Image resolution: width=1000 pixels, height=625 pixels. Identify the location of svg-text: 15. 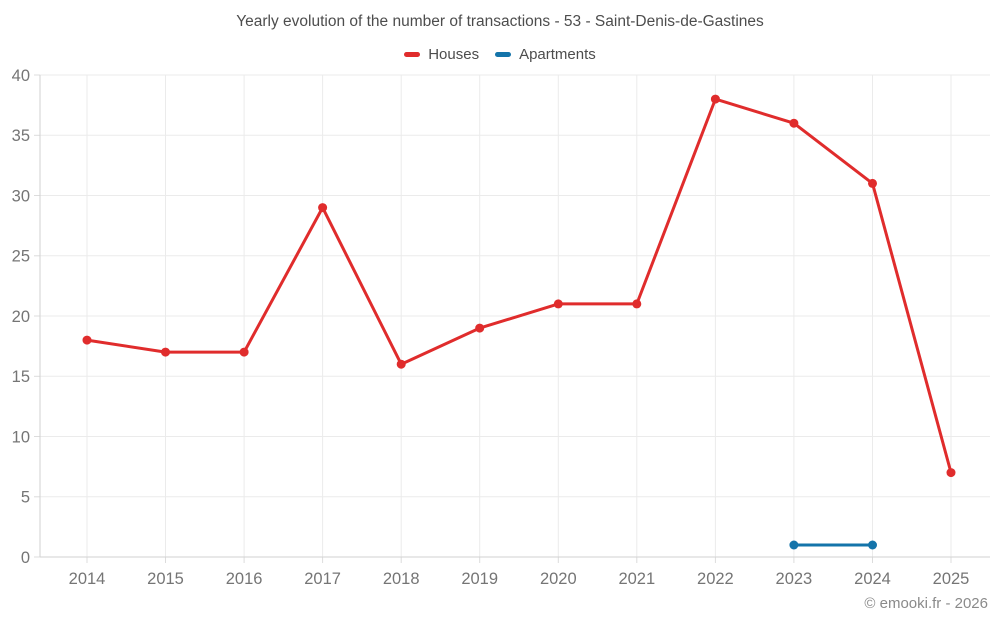
(21, 377).